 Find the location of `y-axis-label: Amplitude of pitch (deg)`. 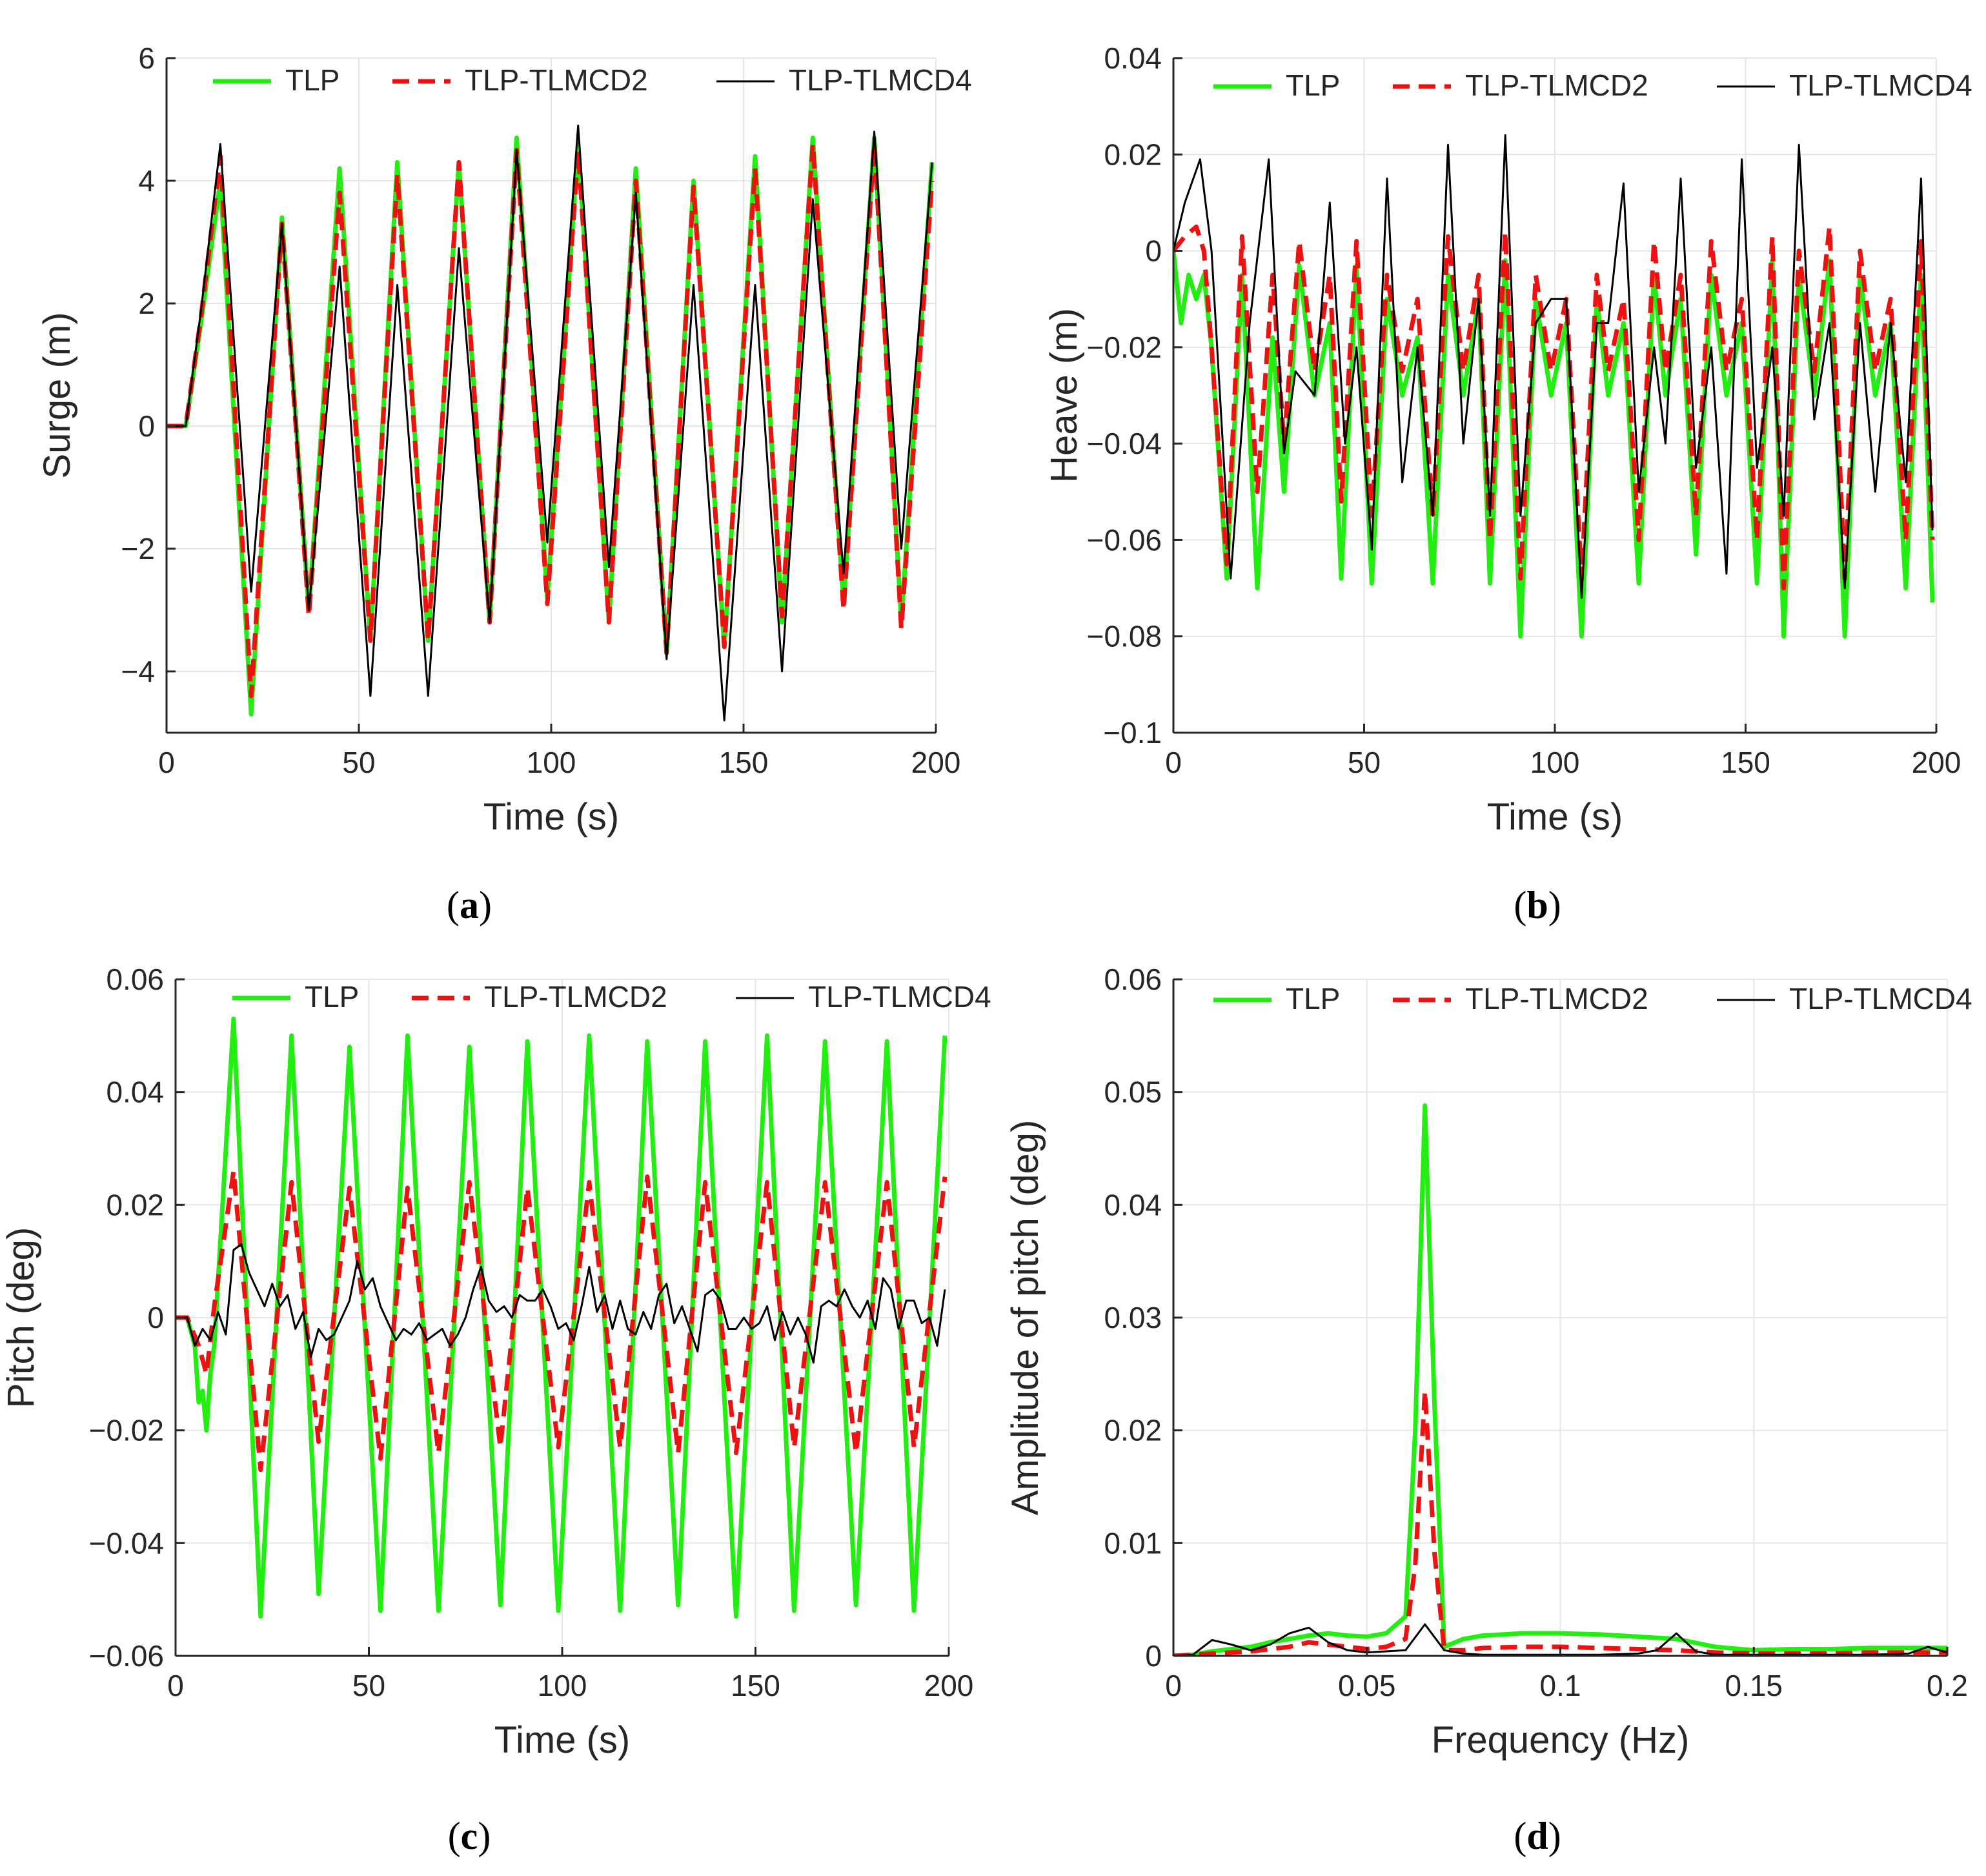

y-axis-label: Amplitude of pitch (deg) is located at coordinates (1025, 1318).